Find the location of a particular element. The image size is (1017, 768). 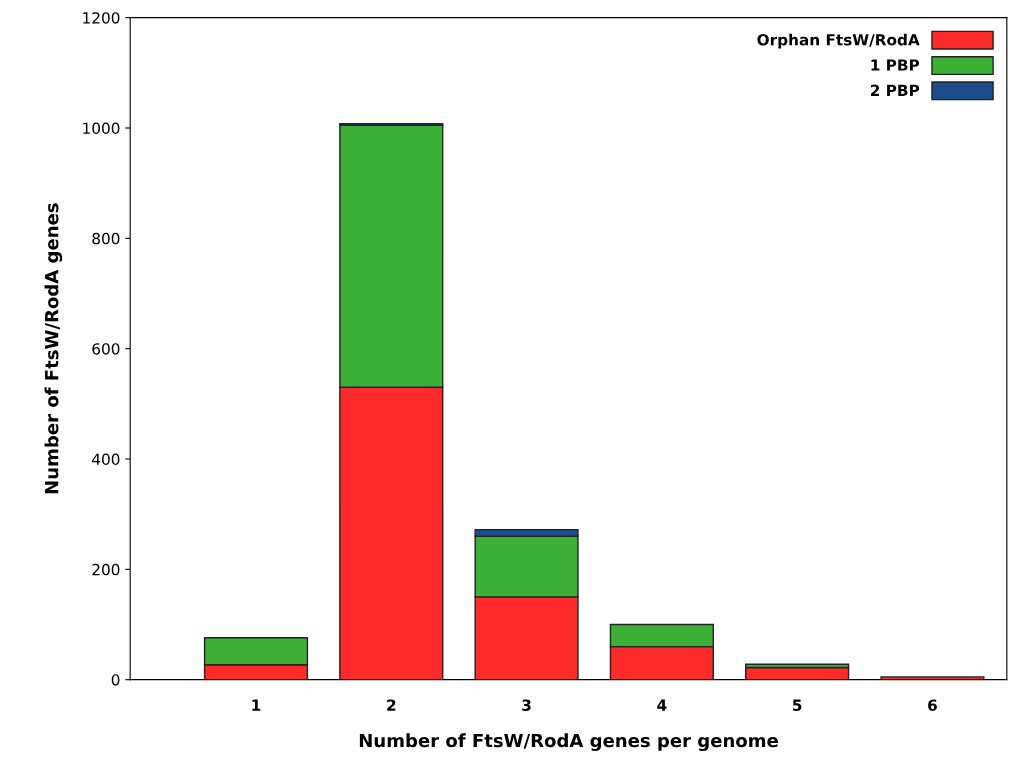

y-tick-label: 400 is located at coordinates (106, 459).